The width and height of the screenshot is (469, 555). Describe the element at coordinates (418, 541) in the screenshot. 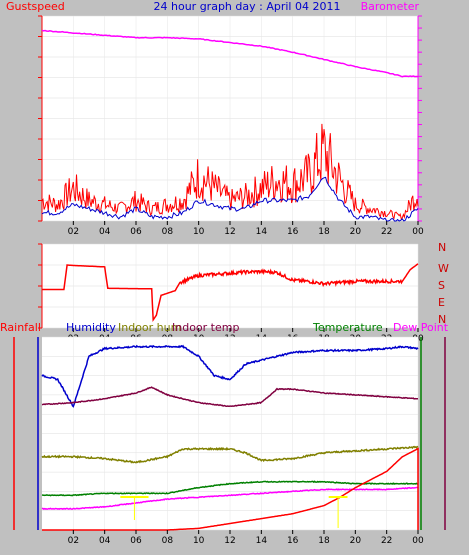

I see `2-x-tick-label: 00` at that location.